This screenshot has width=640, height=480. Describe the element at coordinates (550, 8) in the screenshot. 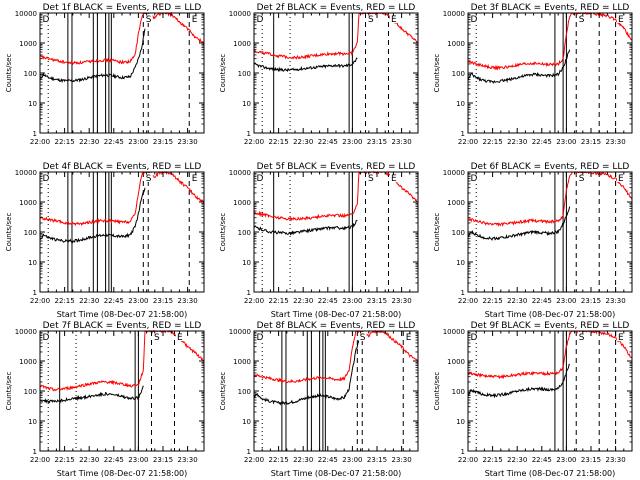

I see `panel-title: Det 3f BLACK = Events, RED = LLD` at that location.